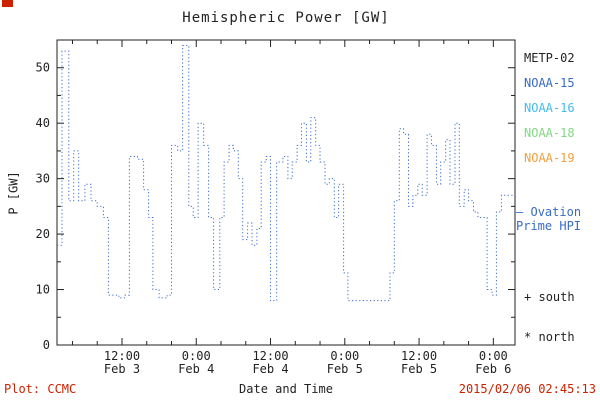 The width and height of the screenshot is (600, 400). I want to click on chart-title: Hemispheric Power [GW], so click(286, 18).